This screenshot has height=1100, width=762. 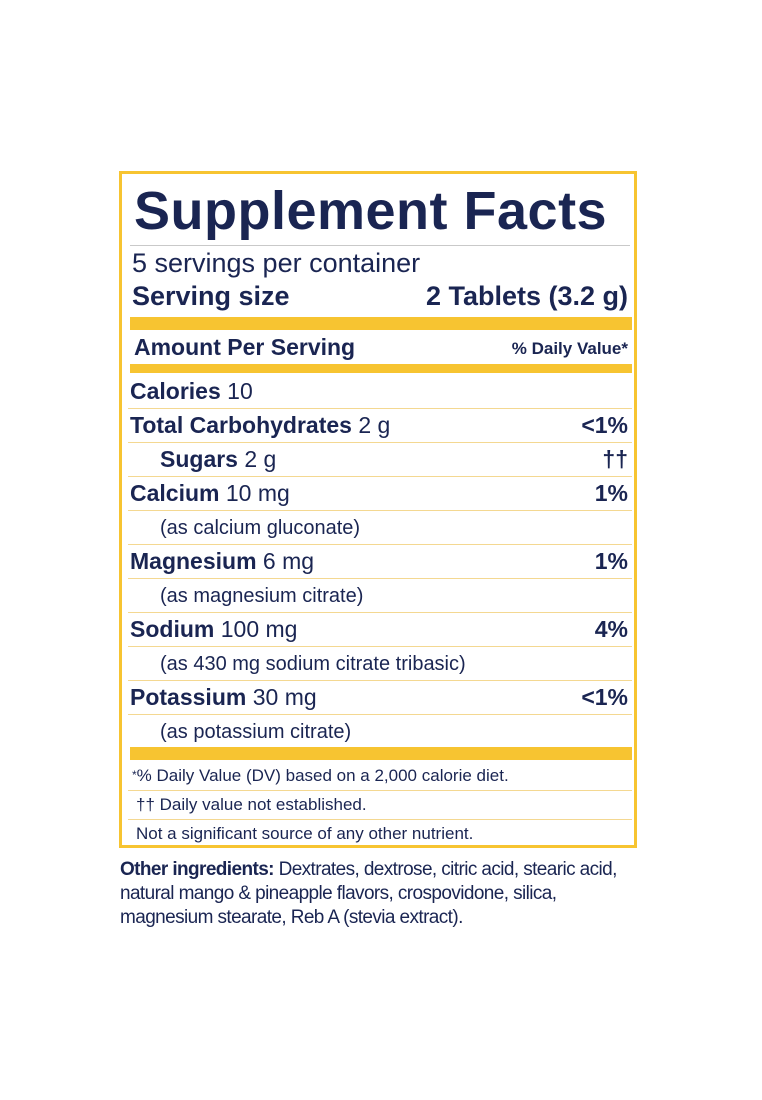 I want to click on nutrient-row-potassium: Potassium 30 mg <1%, so click(x=380, y=698).